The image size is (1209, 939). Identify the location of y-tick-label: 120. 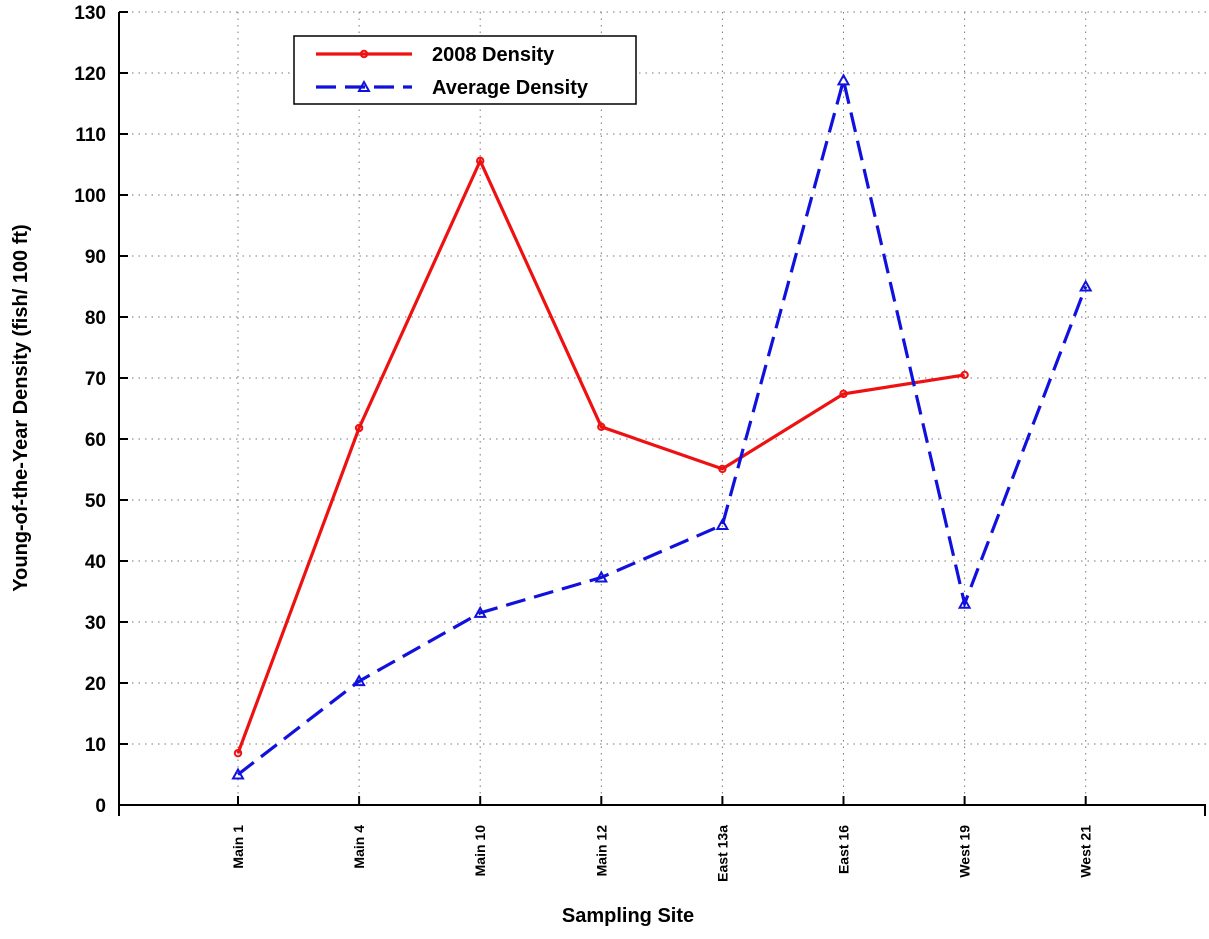
(90, 74).